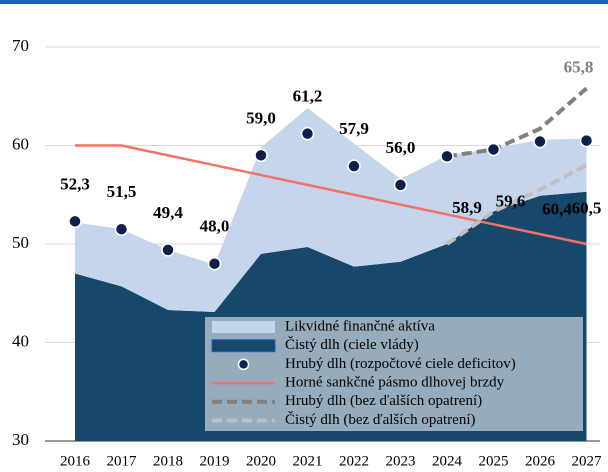 This screenshot has height=472, width=608. What do you see at coordinates (395, 383) in the screenshot?
I see `legend-label: Horné sankčné pásmo dlhovej brzdy` at bounding box center [395, 383].